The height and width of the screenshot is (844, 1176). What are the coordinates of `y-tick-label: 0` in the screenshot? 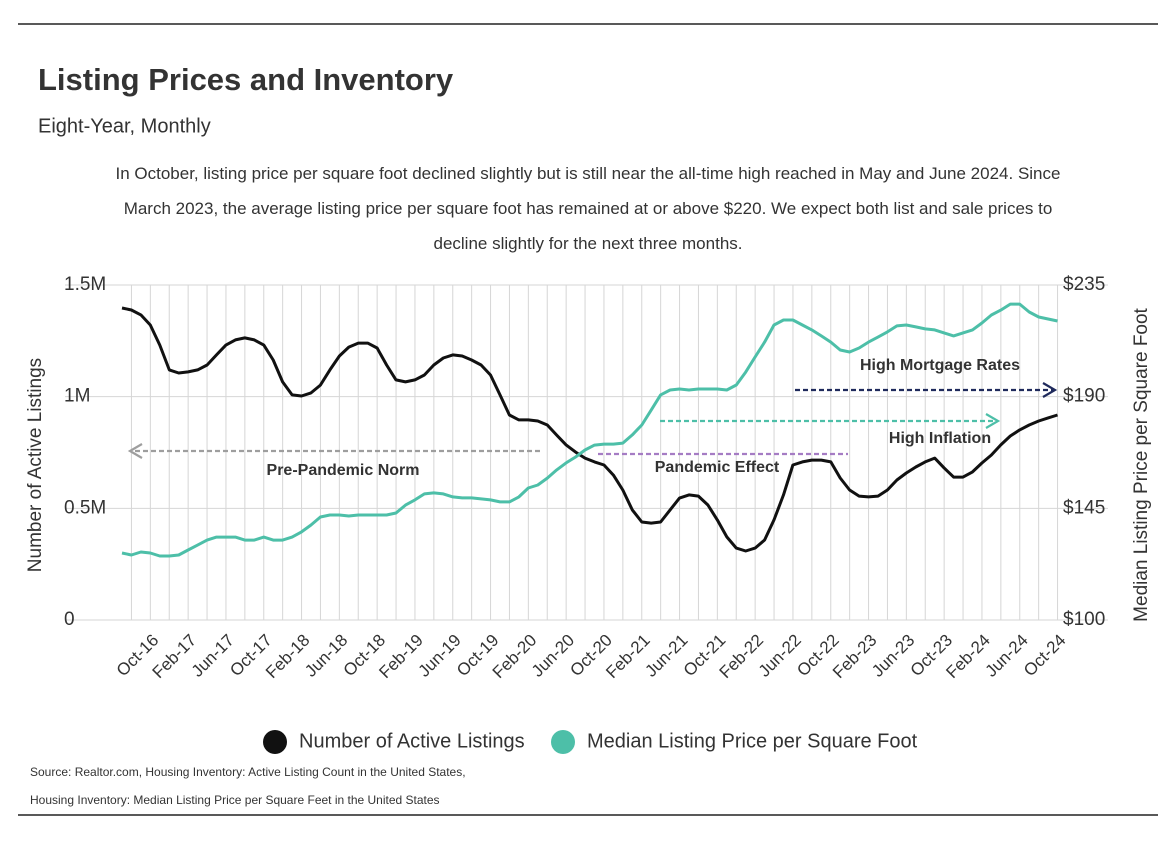 It's located at (69, 619).